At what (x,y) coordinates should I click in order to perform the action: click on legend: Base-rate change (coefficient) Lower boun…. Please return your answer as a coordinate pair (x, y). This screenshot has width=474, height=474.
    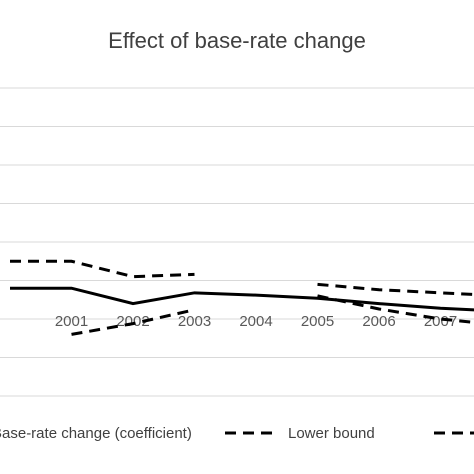
    Looking at the image, I should click on (237, 433).